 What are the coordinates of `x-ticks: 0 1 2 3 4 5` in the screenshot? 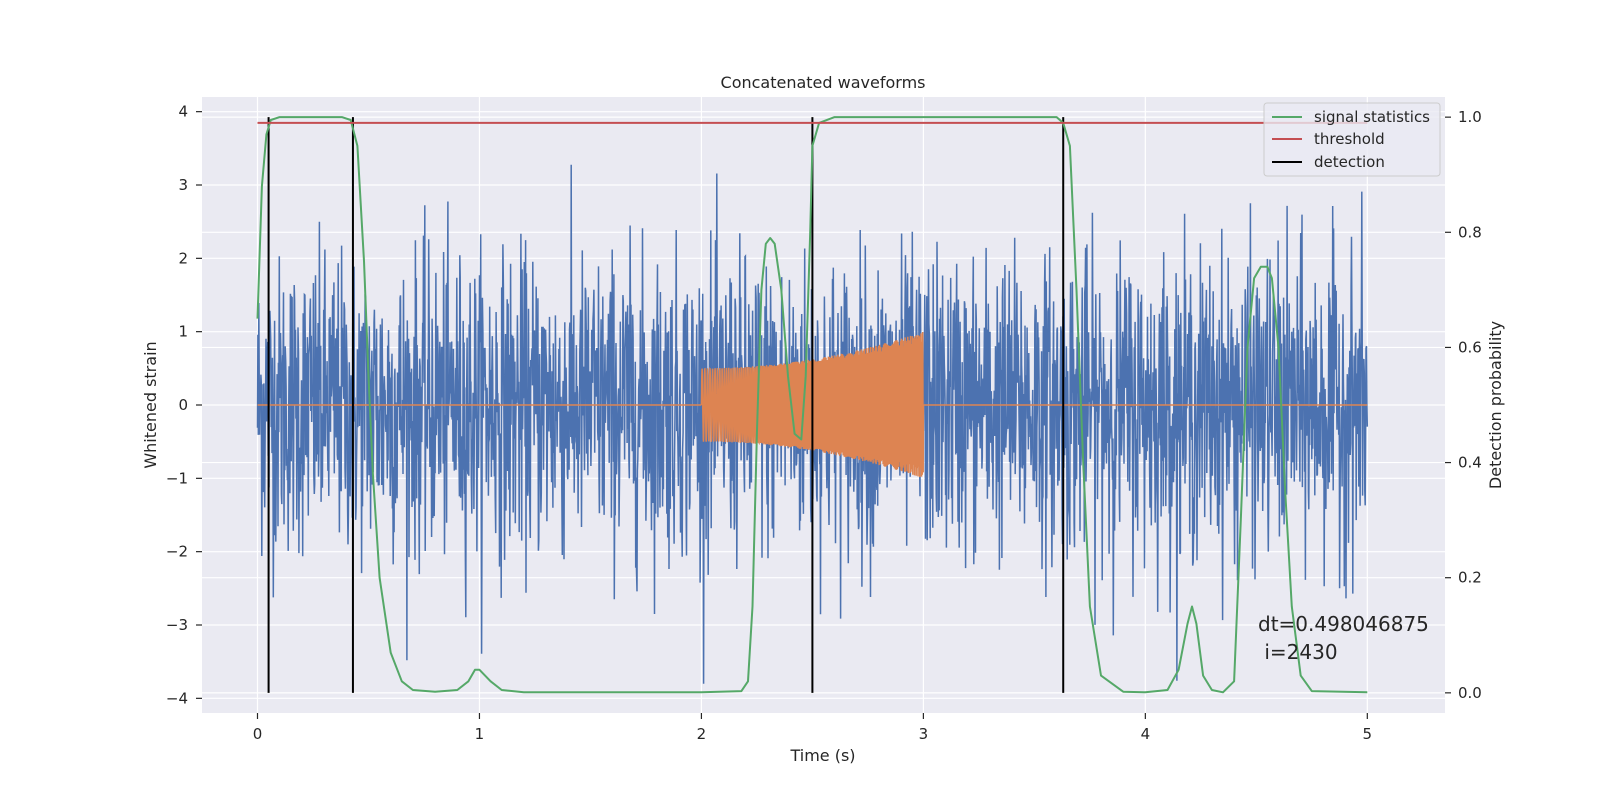 It's located at (812, 728).